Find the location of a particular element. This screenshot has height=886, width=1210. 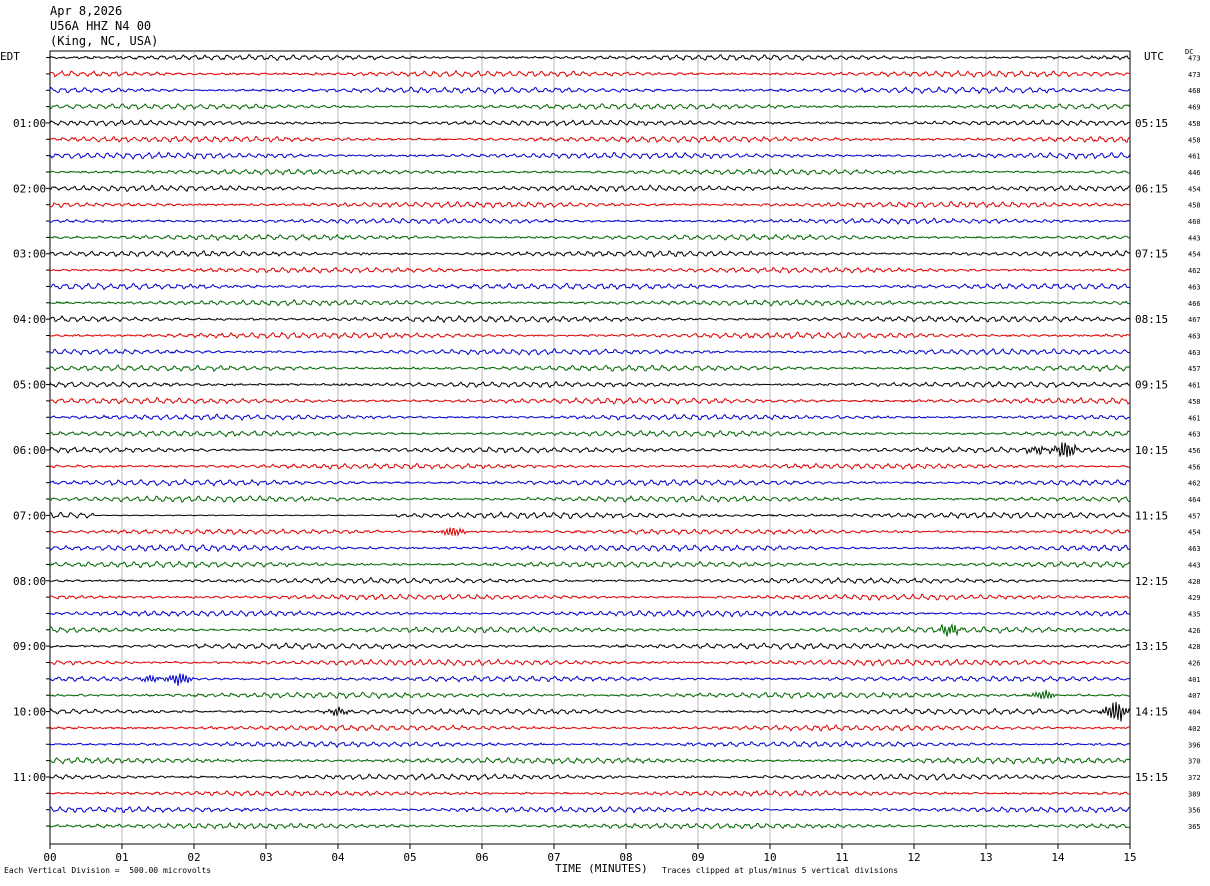

dc-offset-label-26: 462 is located at coordinates (1194, 484).